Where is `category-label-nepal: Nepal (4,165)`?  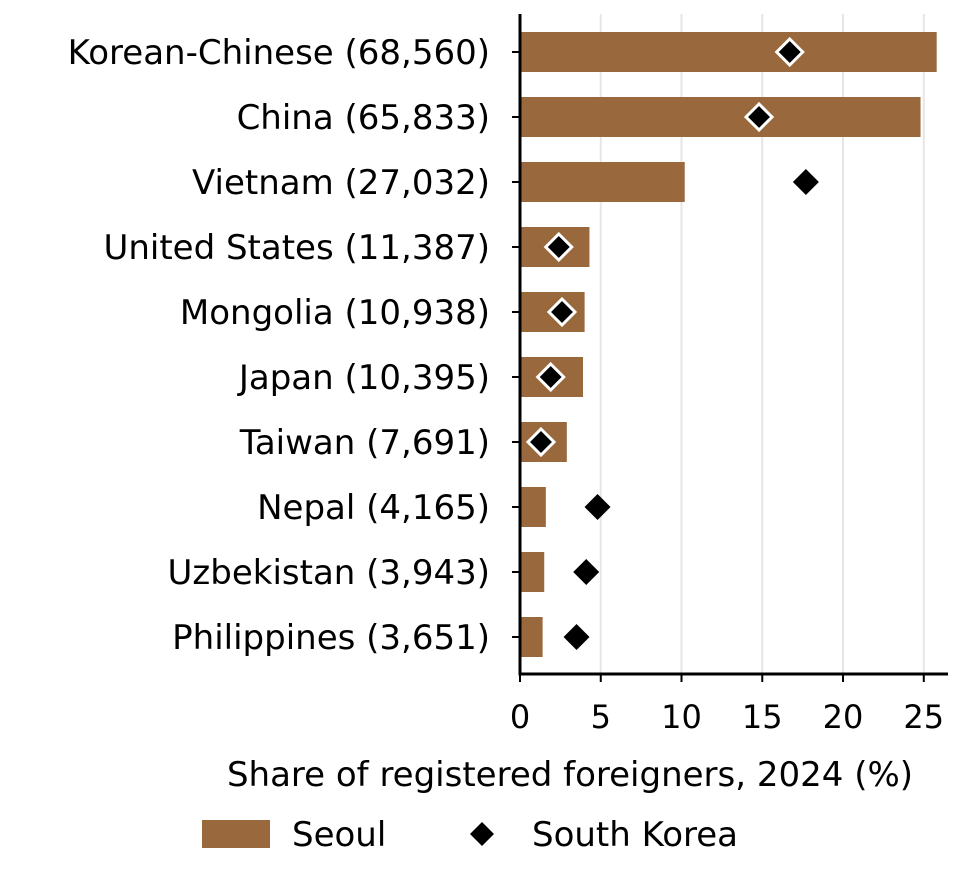 category-label-nepal: Nepal (4,165) is located at coordinates (373, 508).